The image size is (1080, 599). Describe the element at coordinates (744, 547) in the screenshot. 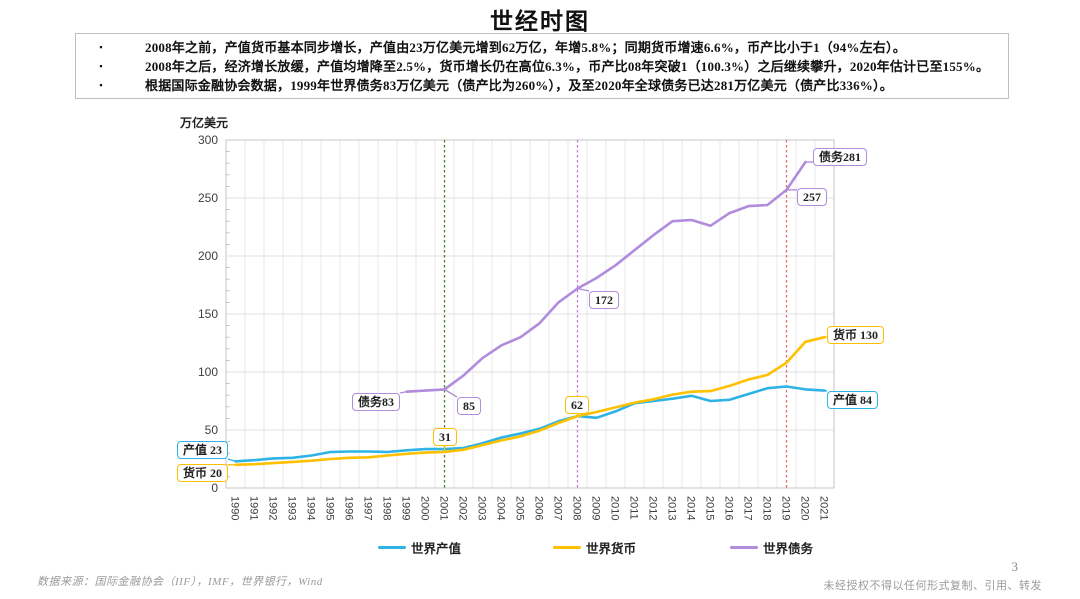

I see `legend-swatch-debt` at that location.